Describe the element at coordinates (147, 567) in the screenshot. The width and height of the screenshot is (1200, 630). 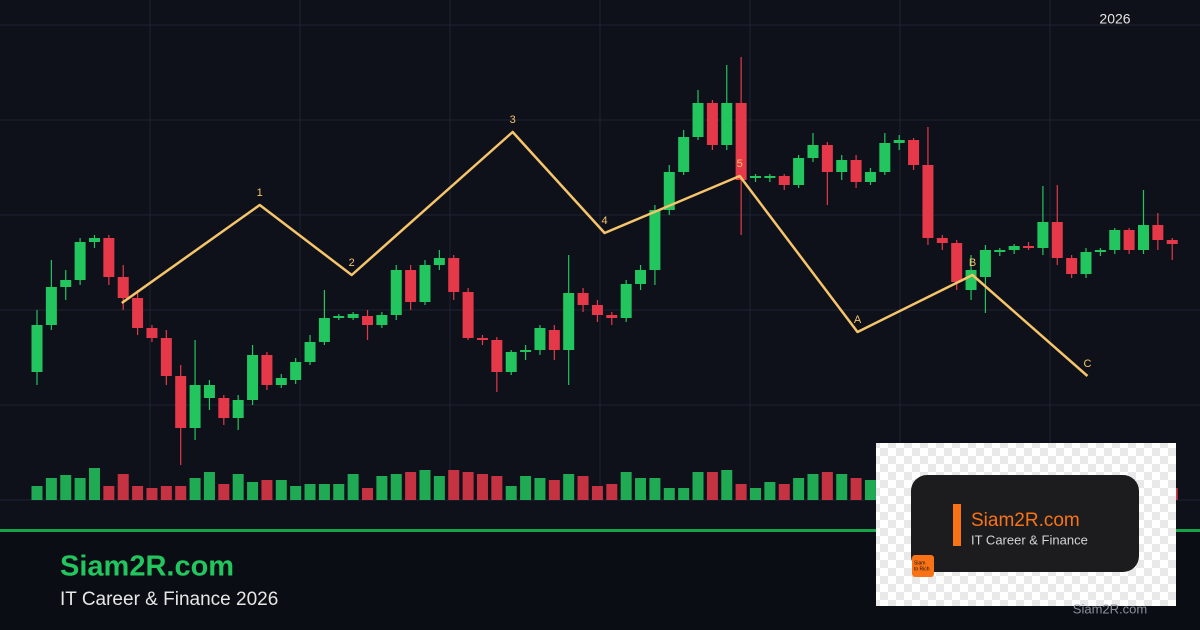
I see `brand-title: Siam2R.com` at that location.